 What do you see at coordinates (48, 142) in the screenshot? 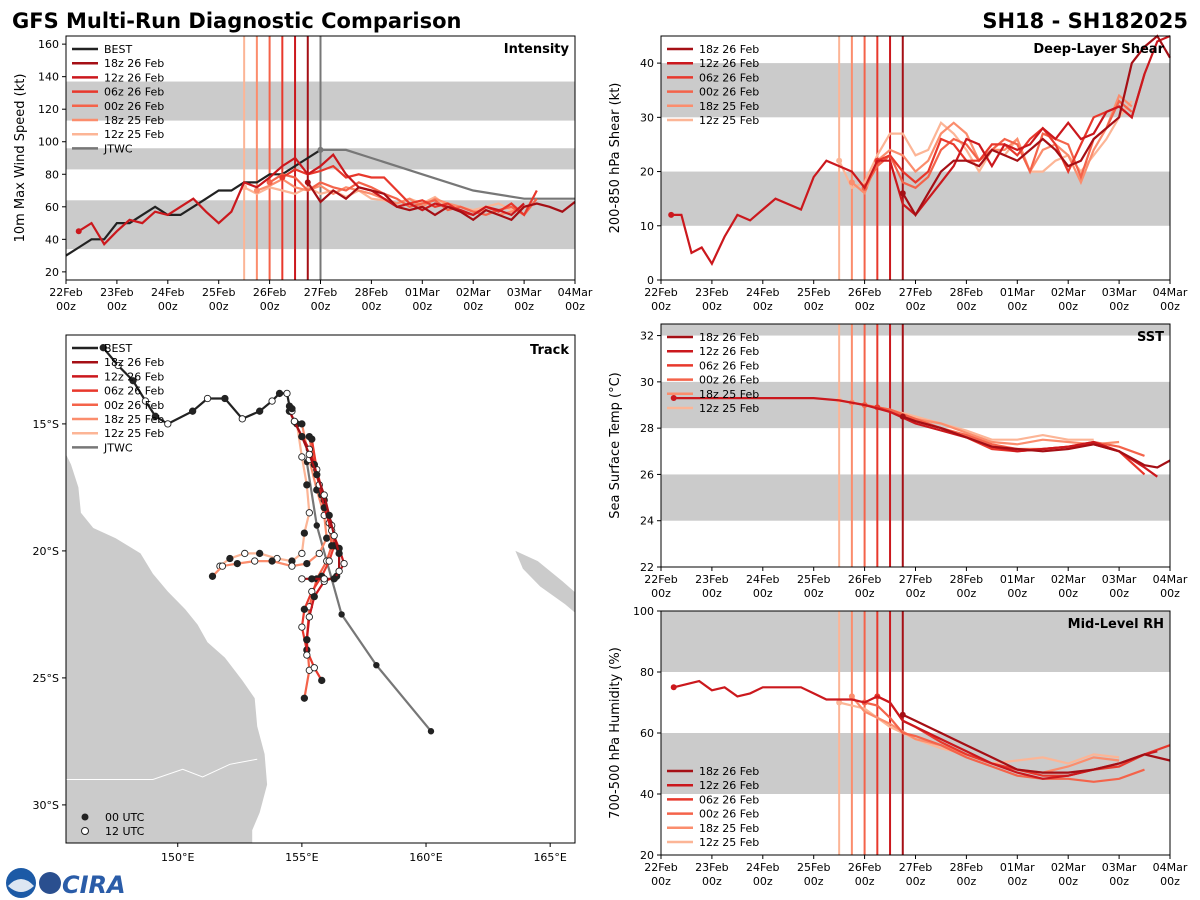
I see `y-tick-label: 100` at bounding box center [48, 142].